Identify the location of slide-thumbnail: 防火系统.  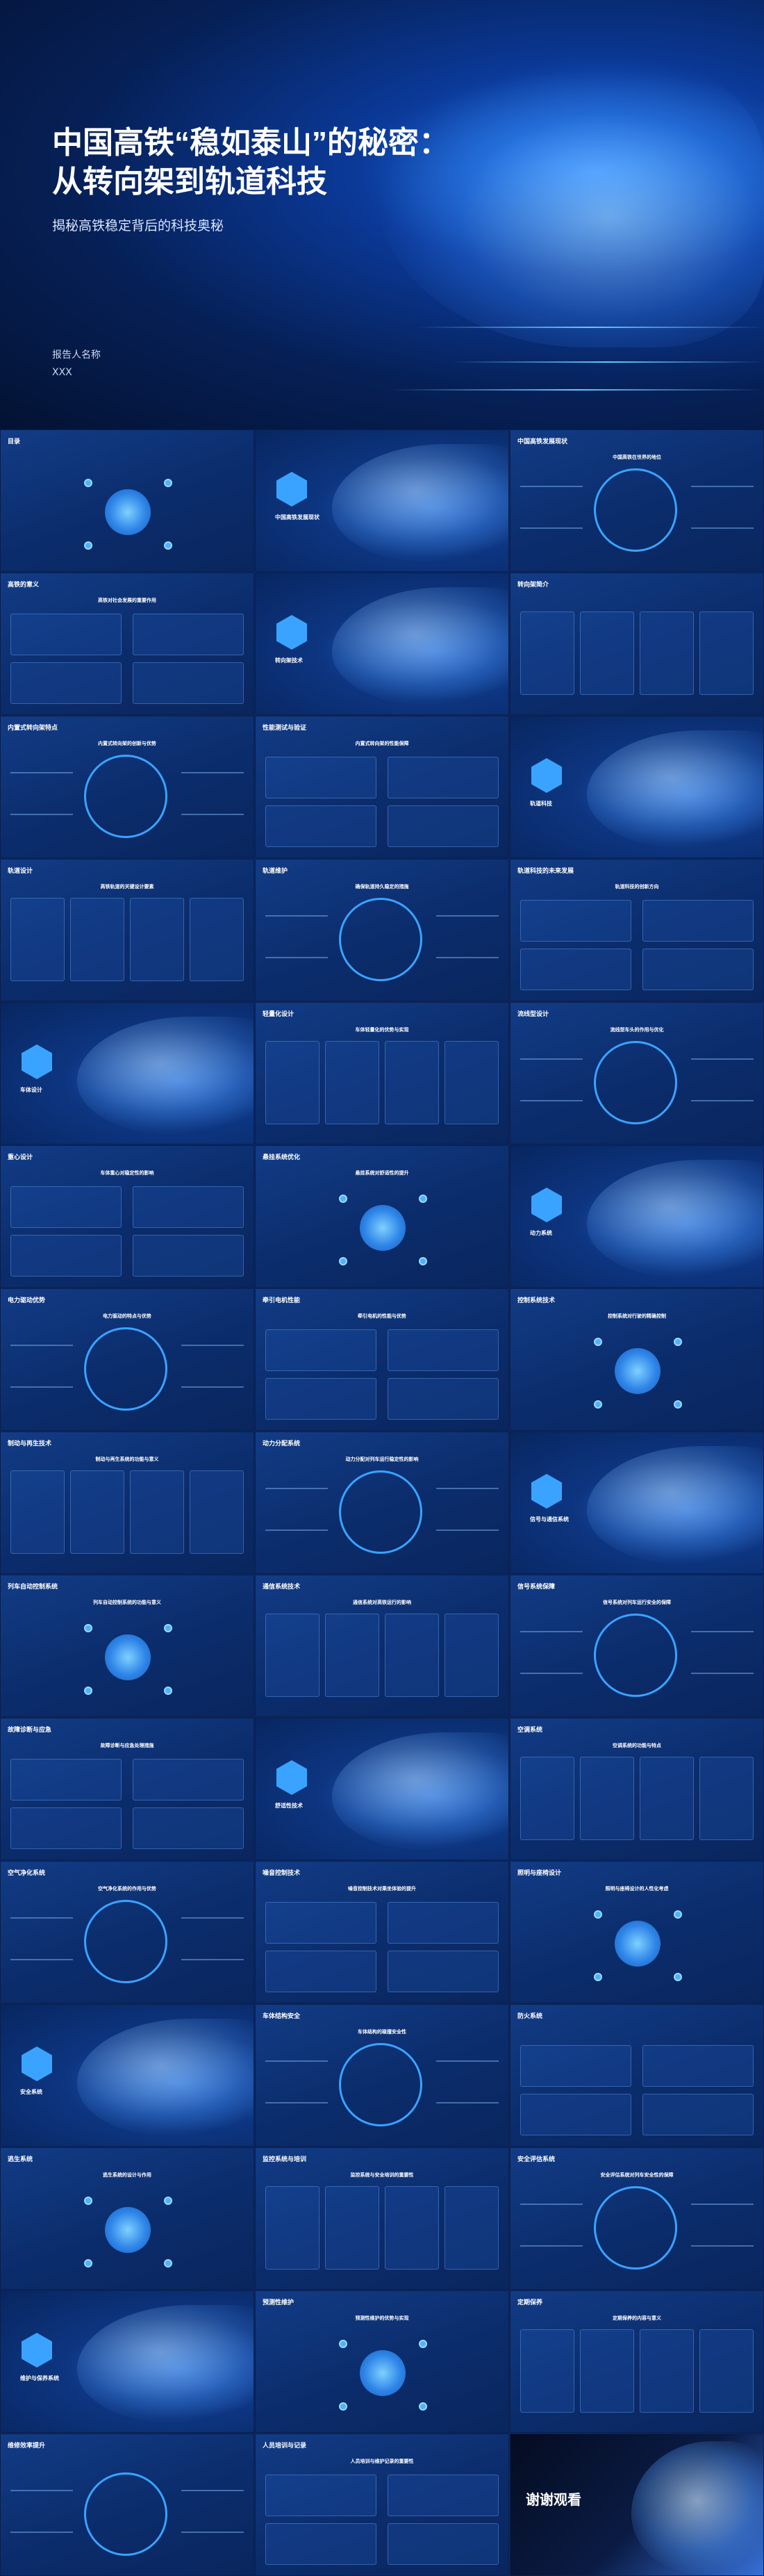
(637, 2075).